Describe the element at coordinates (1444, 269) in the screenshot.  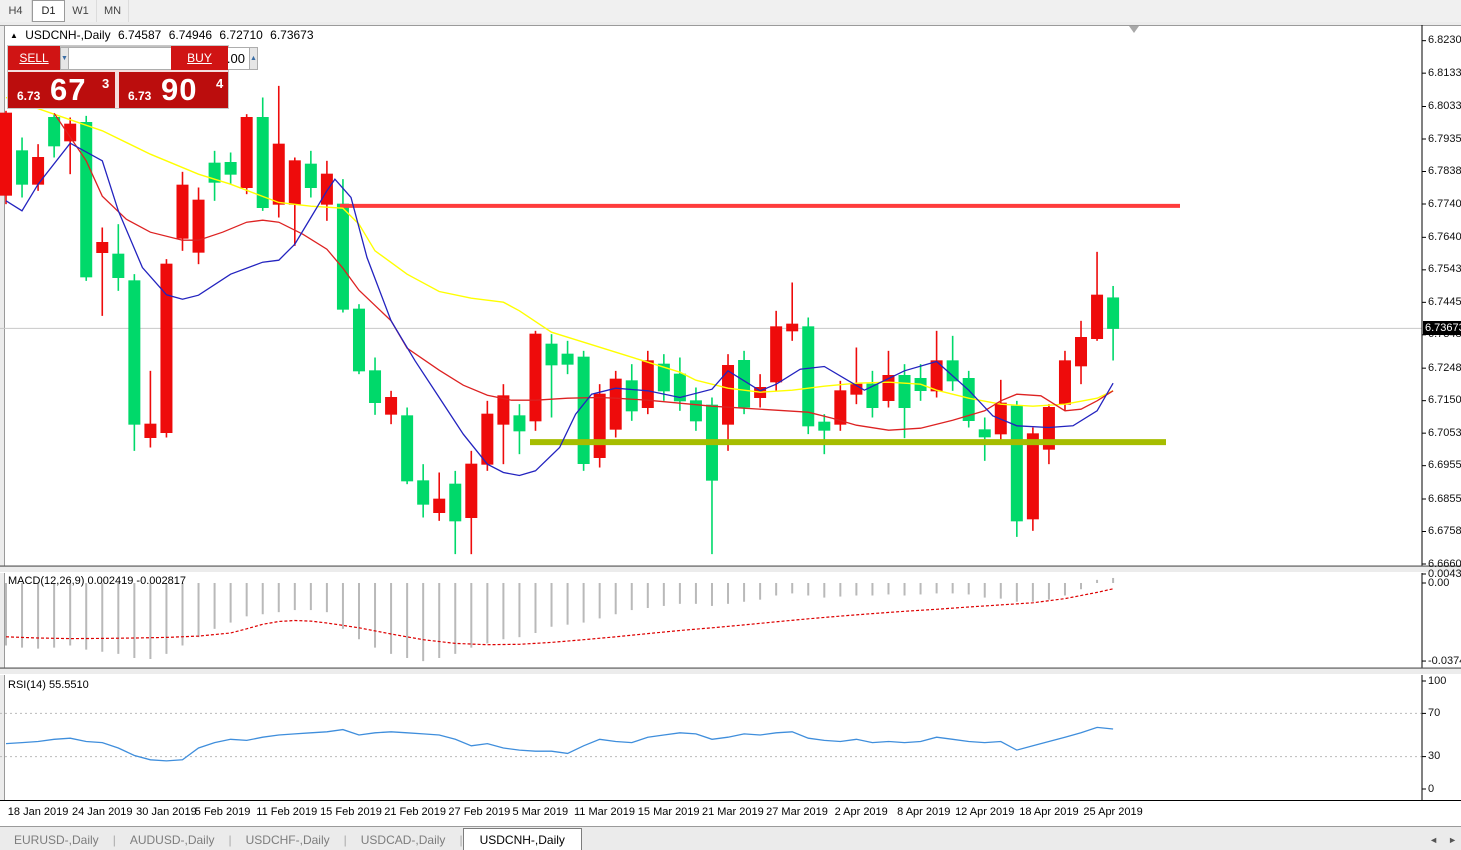
I see `price-axis-label: 6.75430` at that location.